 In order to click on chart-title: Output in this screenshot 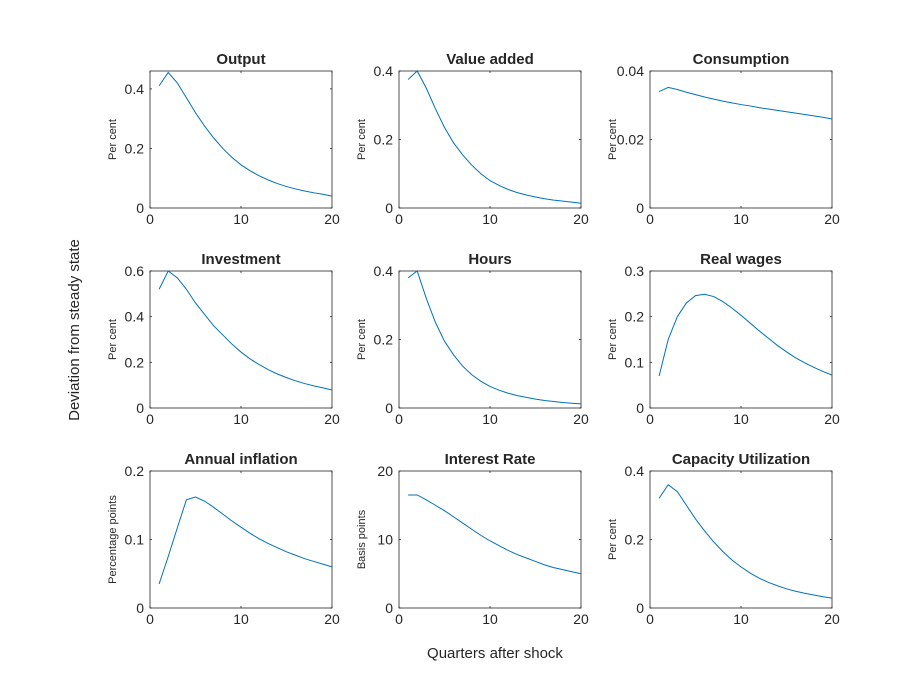, I will do `click(240, 59)`.